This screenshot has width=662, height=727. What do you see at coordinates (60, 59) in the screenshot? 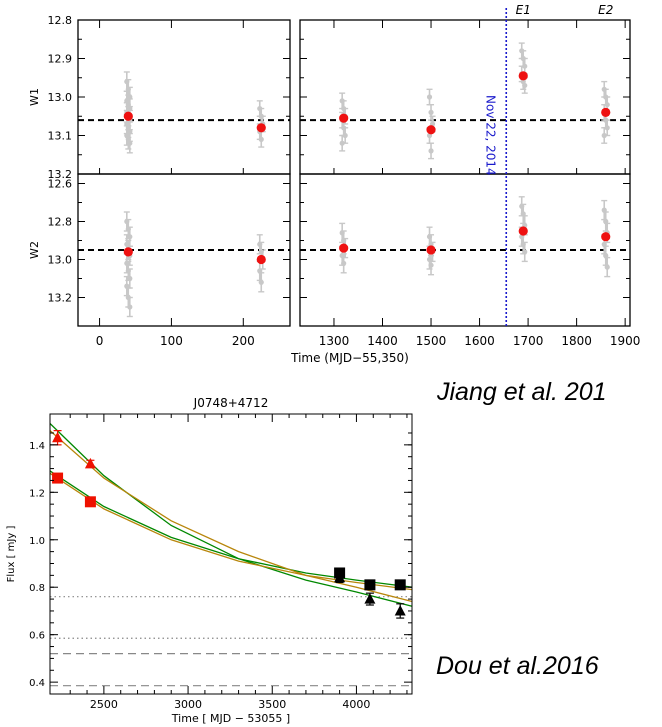
I see `y-tick-label: 12.9` at bounding box center [60, 59].